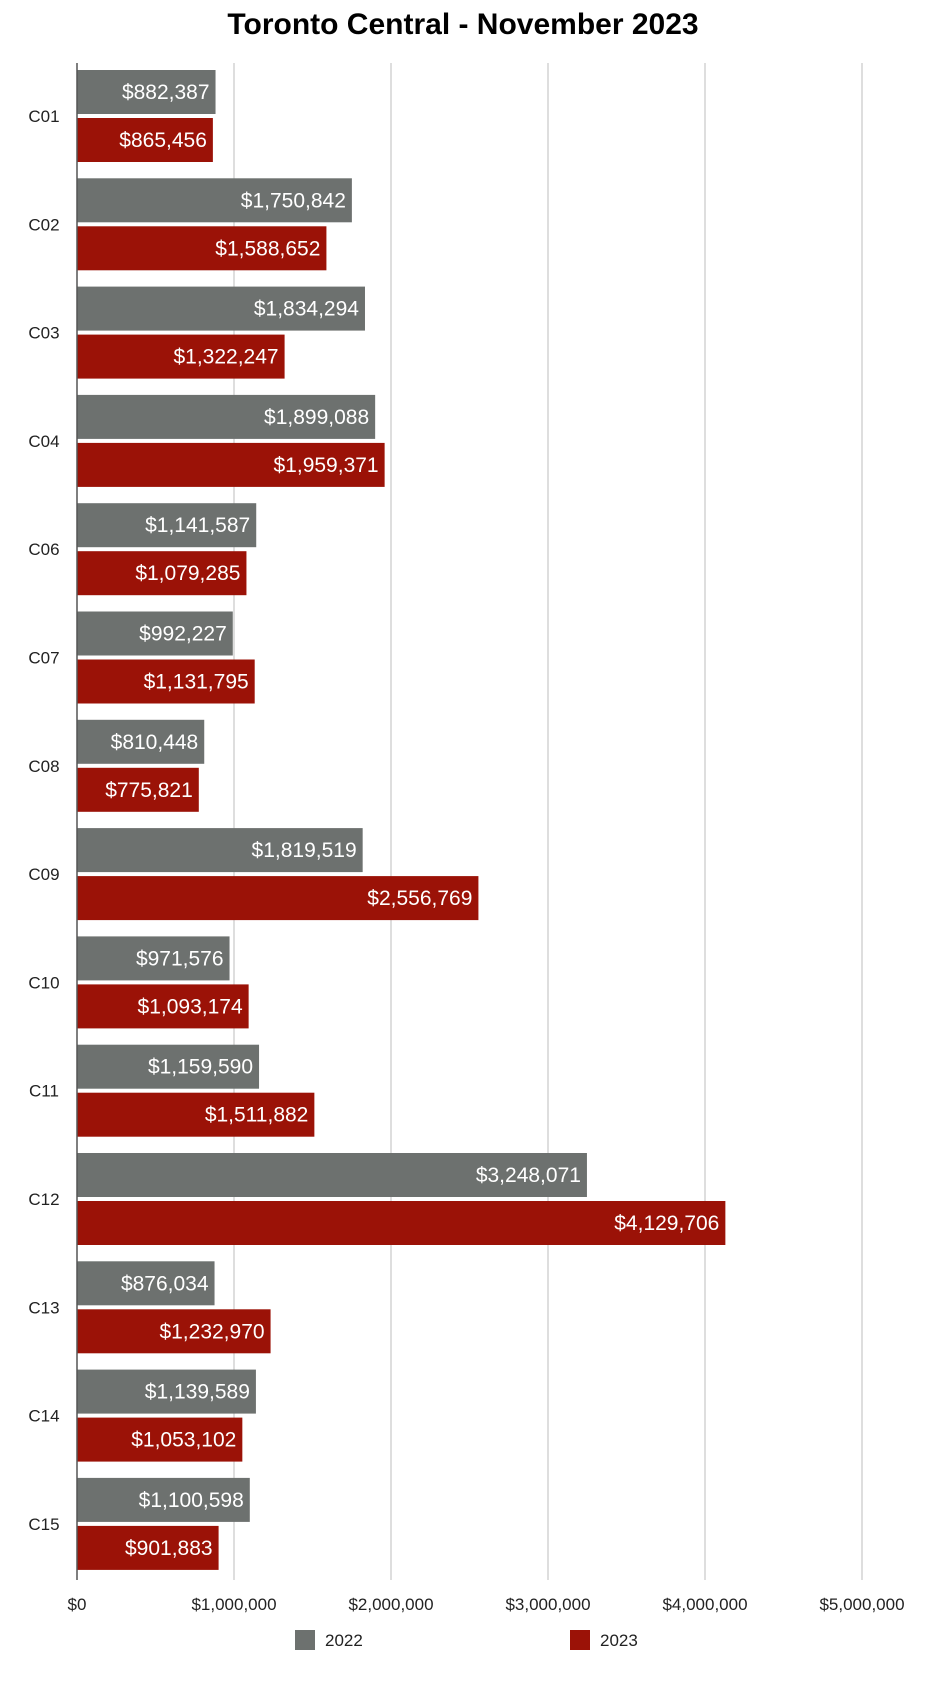  What do you see at coordinates (43, 224) in the screenshot?
I see `category-label: C02` at bounding box center [43, 224].